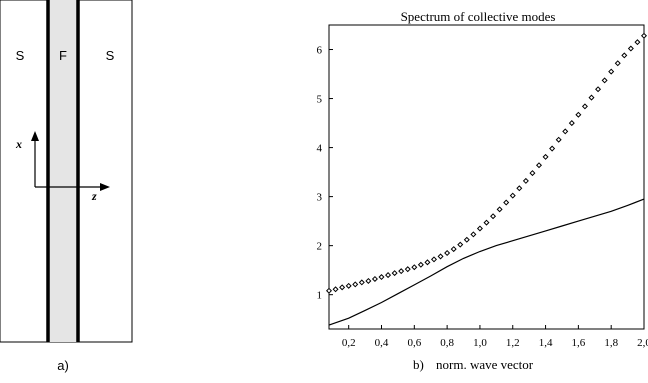 The width and height of the screenshot is (648, 383). Describe the element at coordinates (20, 55) in the screenshot. I see `region-label-s-left: S` at that location.